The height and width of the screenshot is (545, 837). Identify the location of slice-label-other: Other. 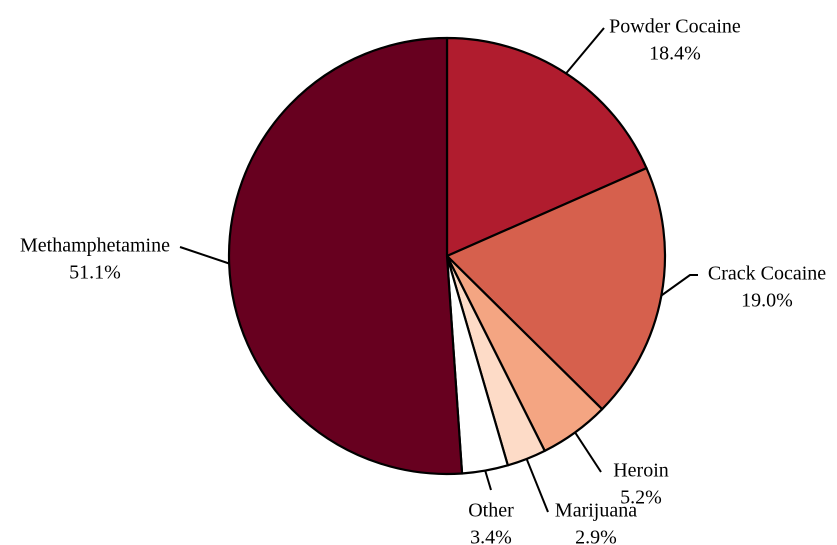
(491, 511).